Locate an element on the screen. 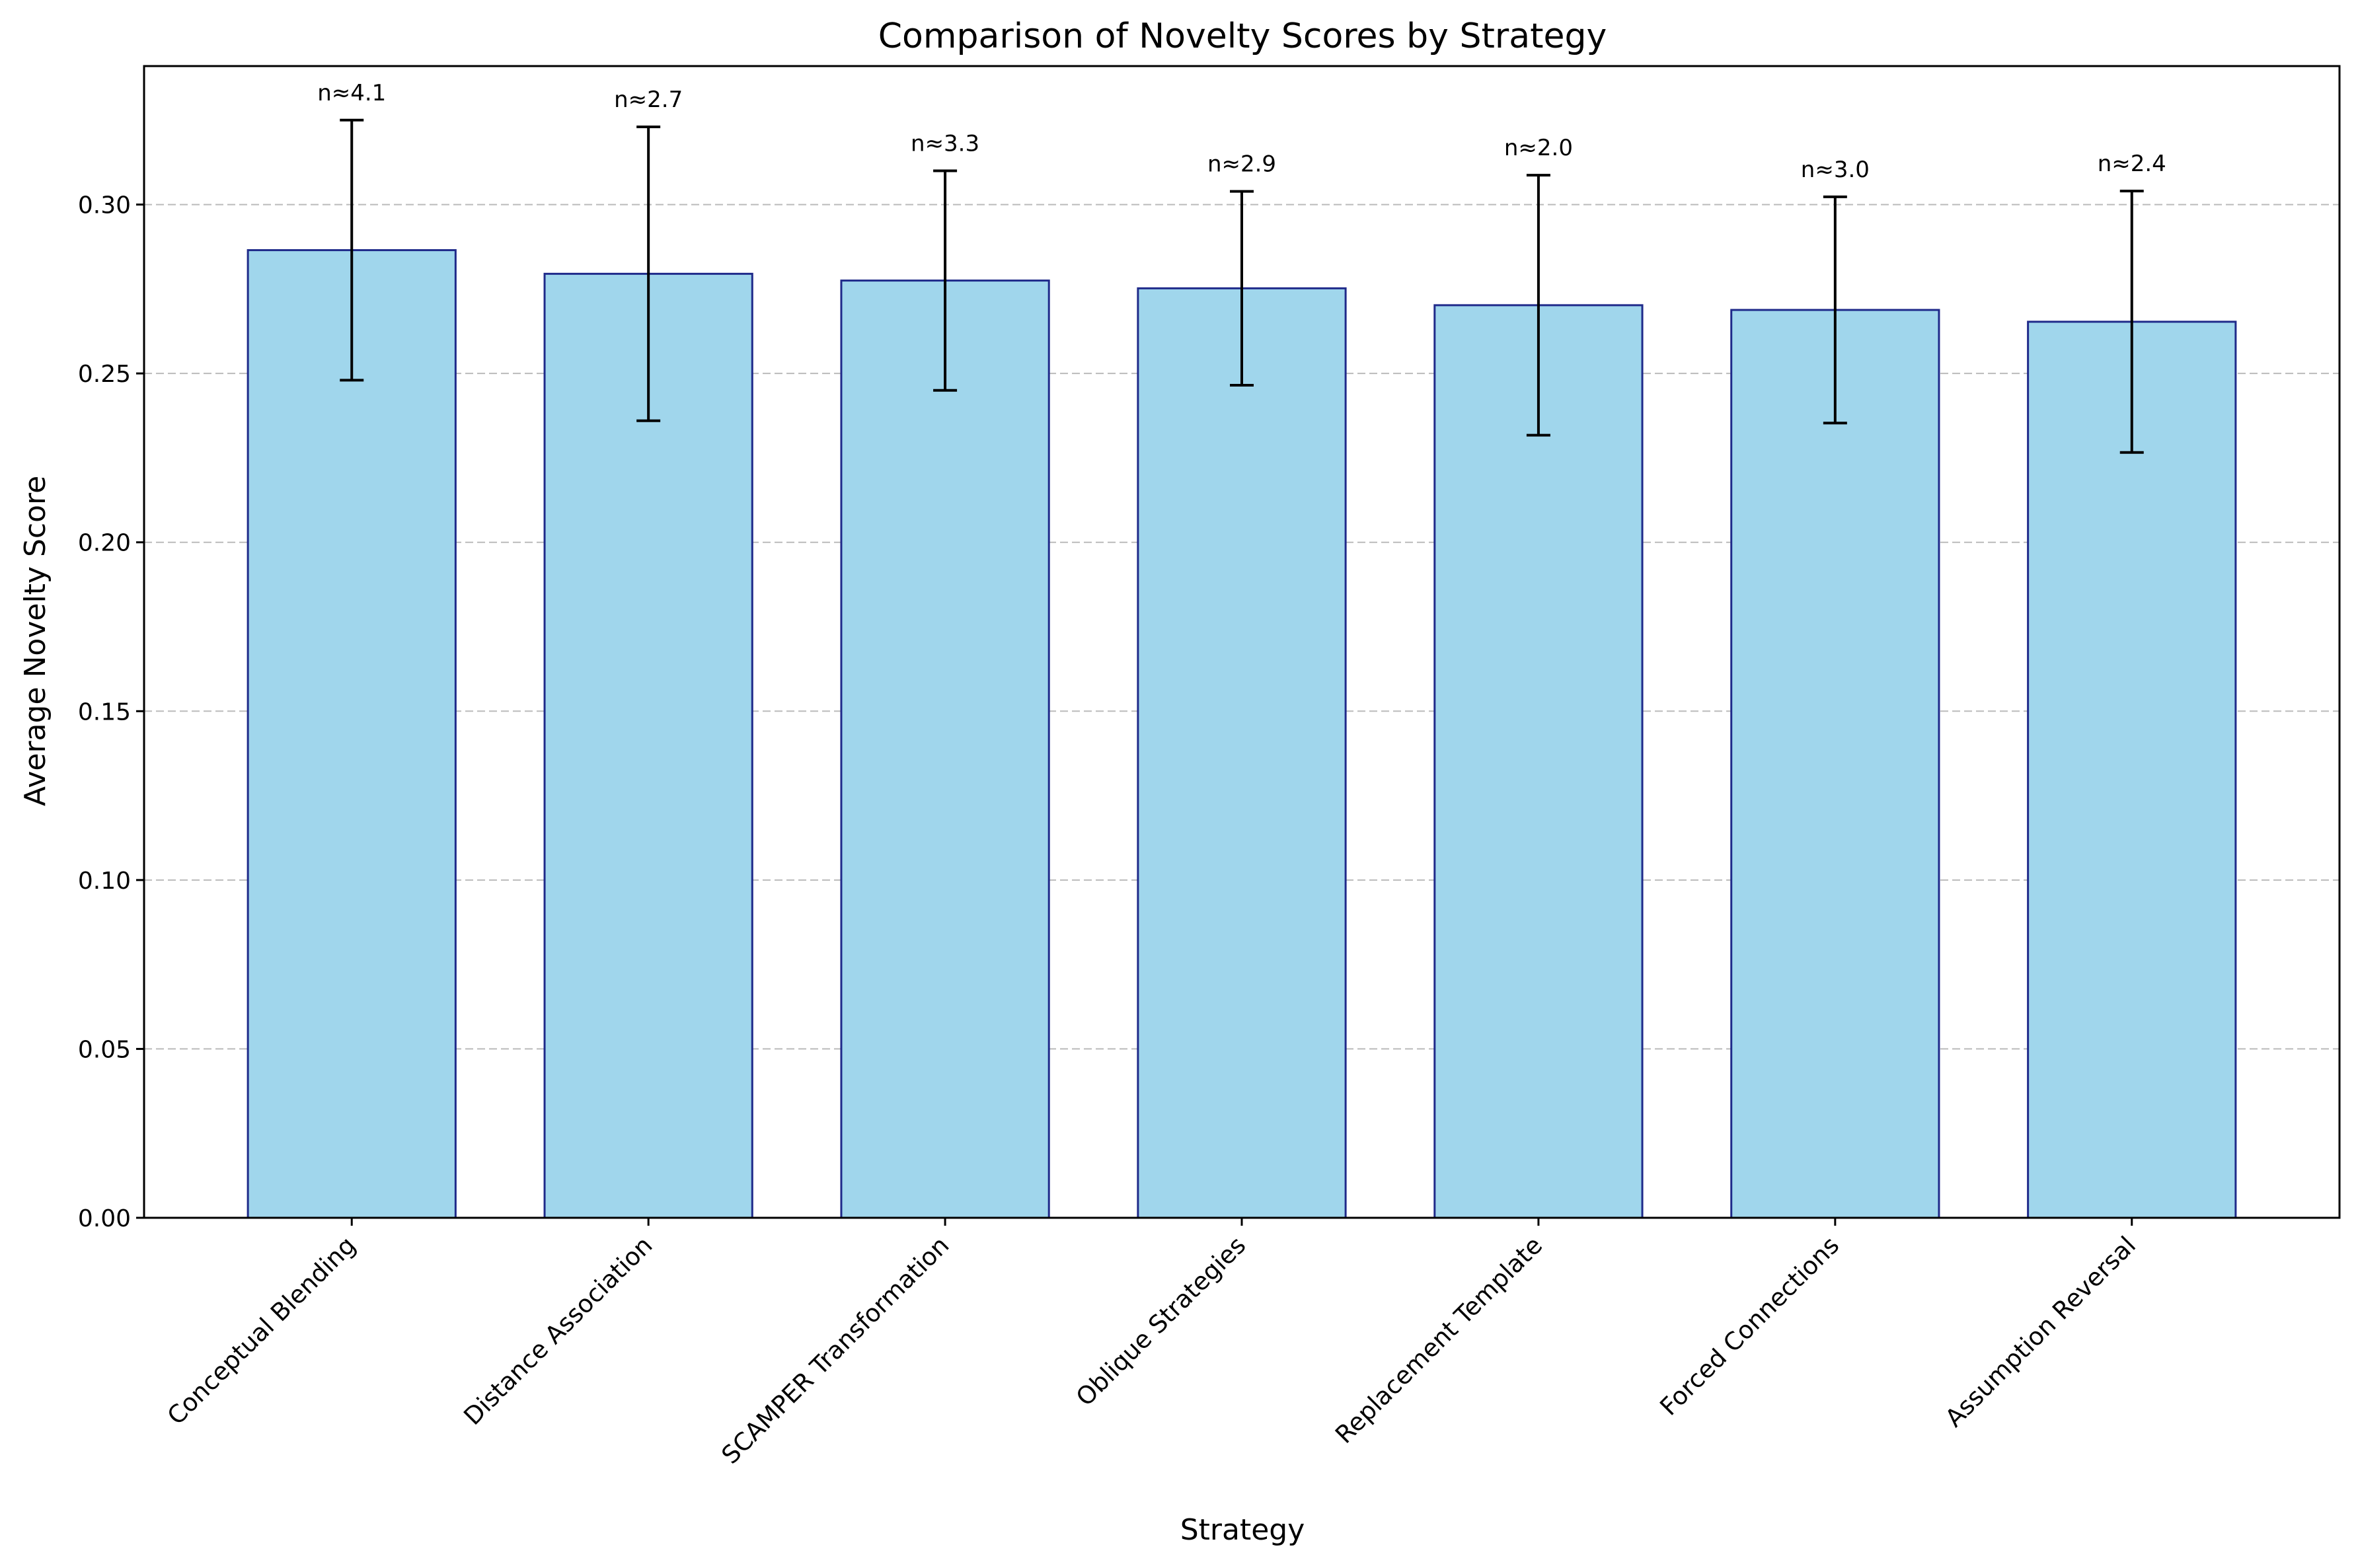 Image resolution: width=2358 pixels, height=1568 pixels. chart-title: Comparison of Novelty Scores by Strategy is located at coordinates (1242, 36).